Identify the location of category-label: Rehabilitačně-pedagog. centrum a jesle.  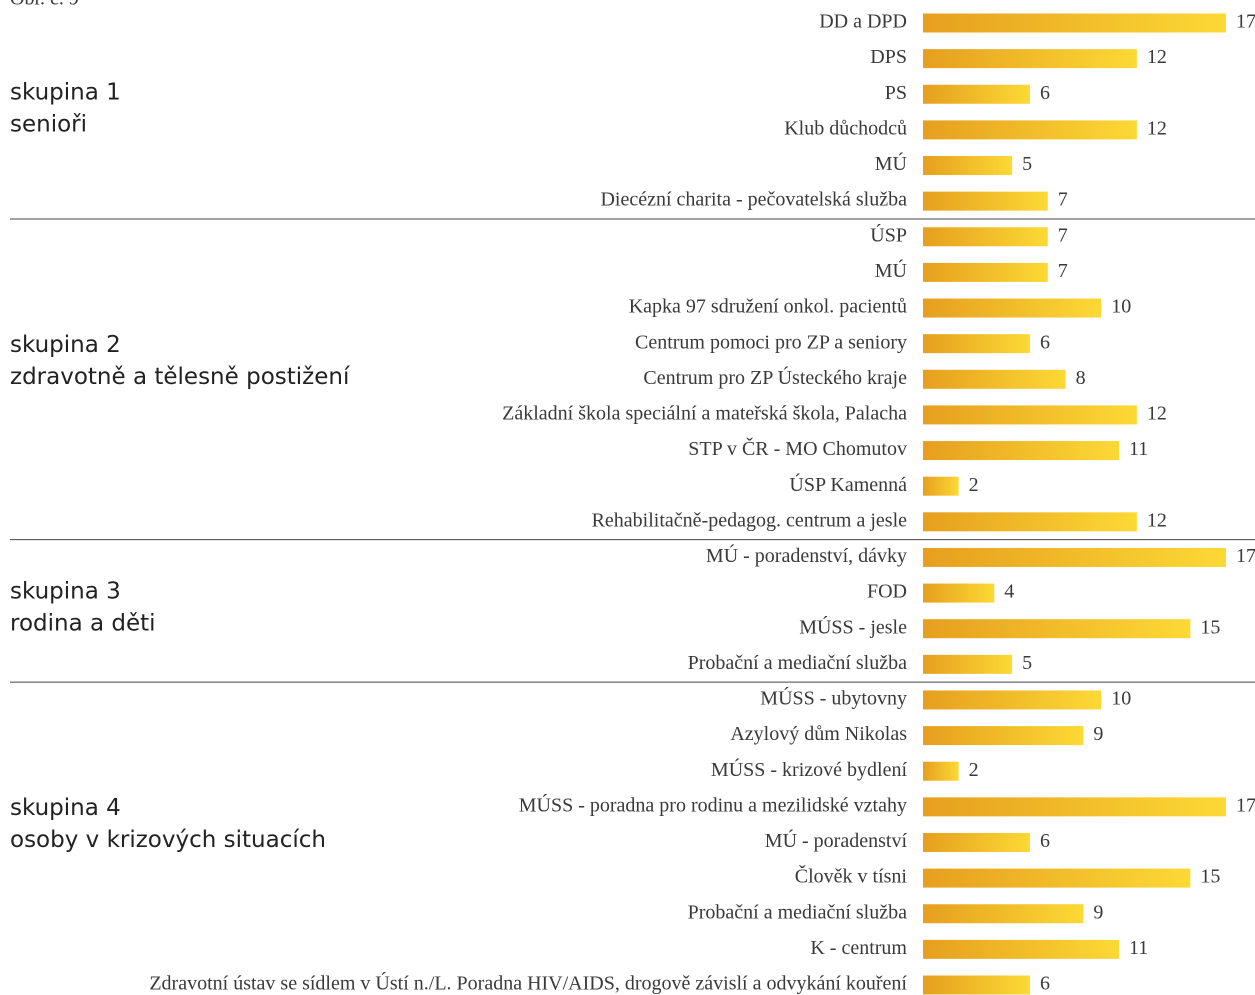
(750, 520).